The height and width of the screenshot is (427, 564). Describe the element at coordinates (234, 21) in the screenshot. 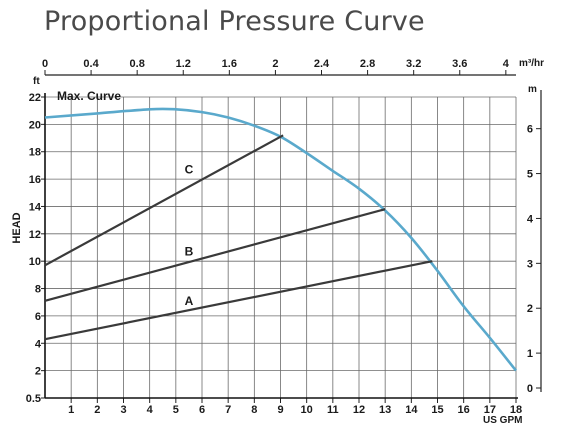

I see `chart-title: Proportional Pressure Curve` at that location.